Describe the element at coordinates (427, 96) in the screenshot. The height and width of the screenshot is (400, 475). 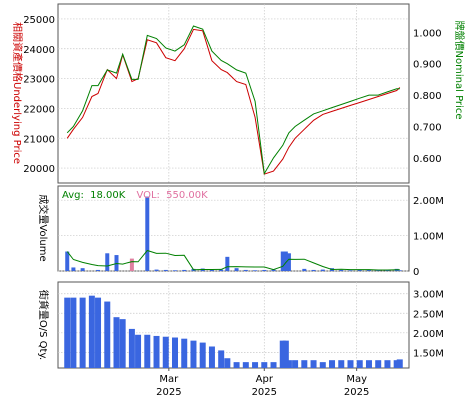
I see `nominal-price-ticks: 0.600 0.700 0.800 0.900 1.000` at that location.